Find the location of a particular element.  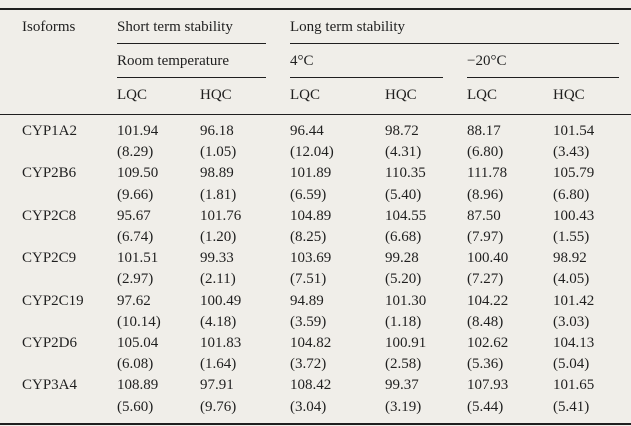

cv-cell: (7.97) is located at coordinates (485, 237).